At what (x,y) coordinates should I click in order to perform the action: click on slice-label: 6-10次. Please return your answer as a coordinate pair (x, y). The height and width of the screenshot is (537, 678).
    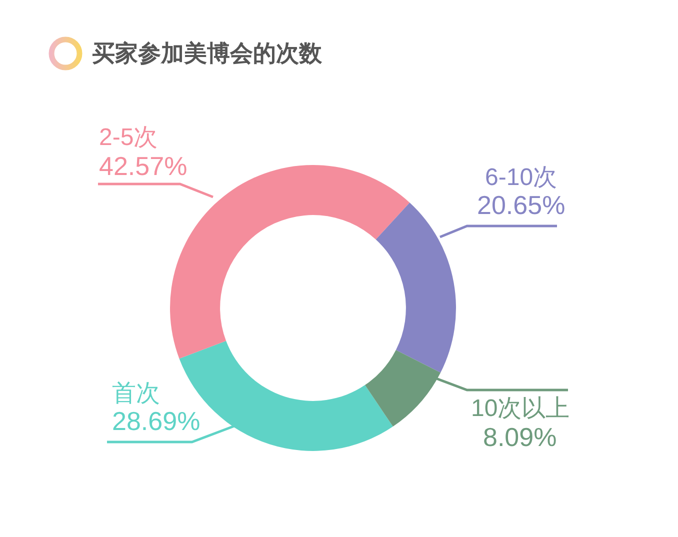
    Looking at the image, I should click on (521, 177).